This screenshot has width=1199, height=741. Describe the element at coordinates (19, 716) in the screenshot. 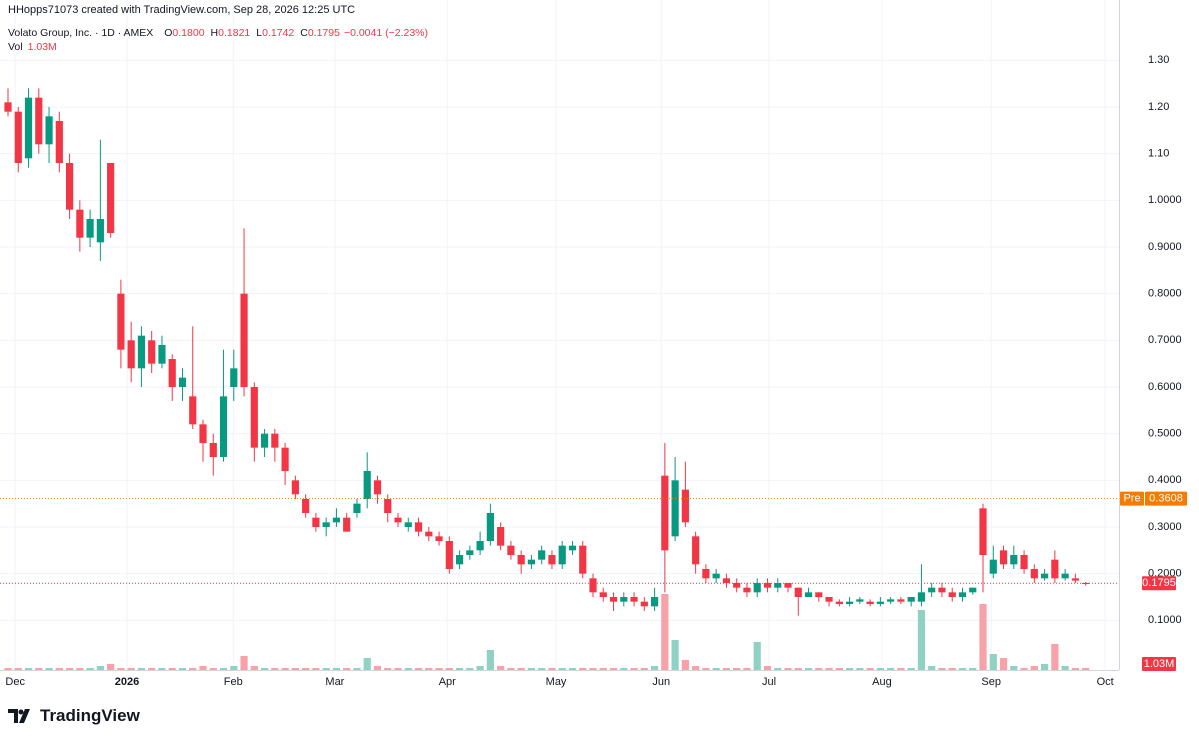

I see `logo` at that location.